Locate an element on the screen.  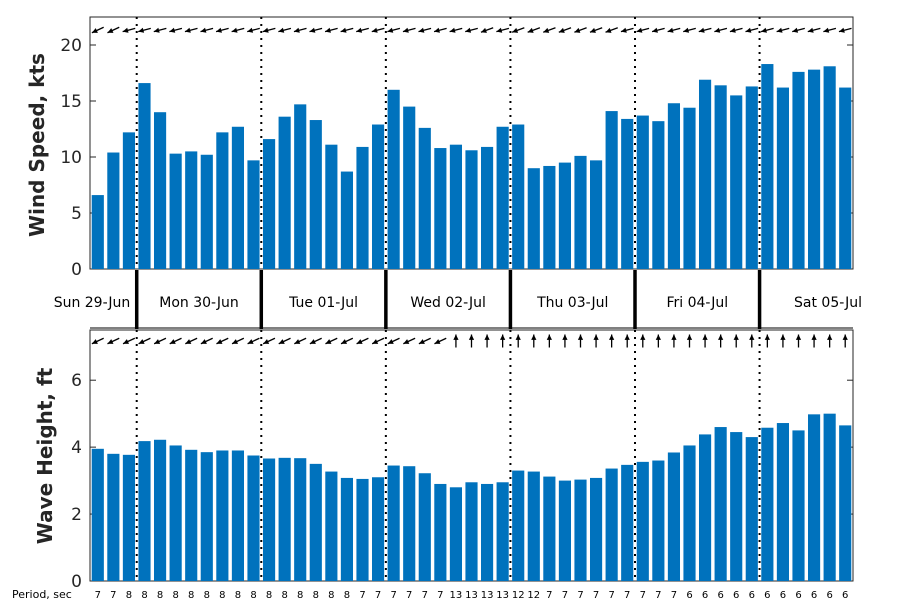
wind-ytick-label: 15 is located at coordinates (71, 102).